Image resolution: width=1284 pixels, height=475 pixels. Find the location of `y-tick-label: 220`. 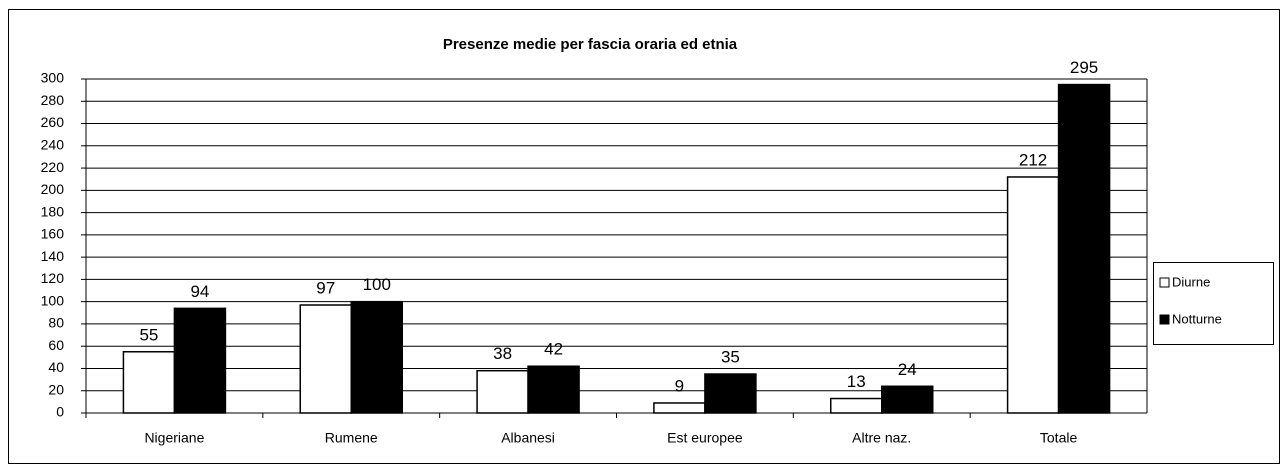

y-tick-label: 220 is located at coordinates (53, 167).